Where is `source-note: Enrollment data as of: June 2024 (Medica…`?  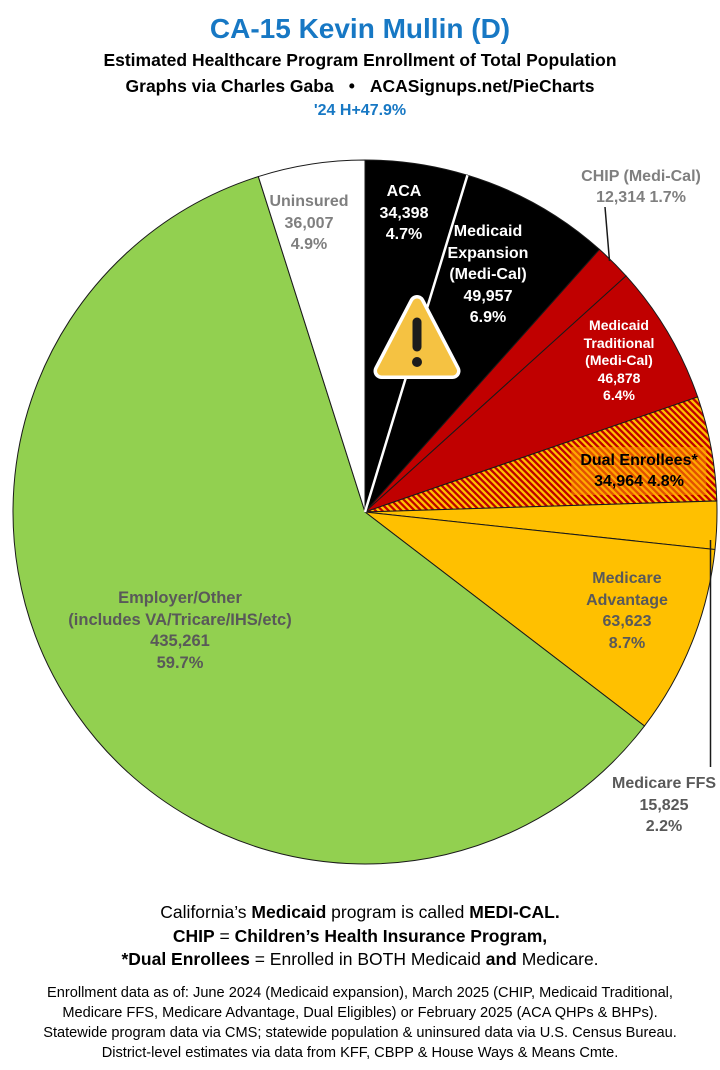 source-note: Enrollment data as of: June 2024 (Medica… is located at coordinates (360, 1023).